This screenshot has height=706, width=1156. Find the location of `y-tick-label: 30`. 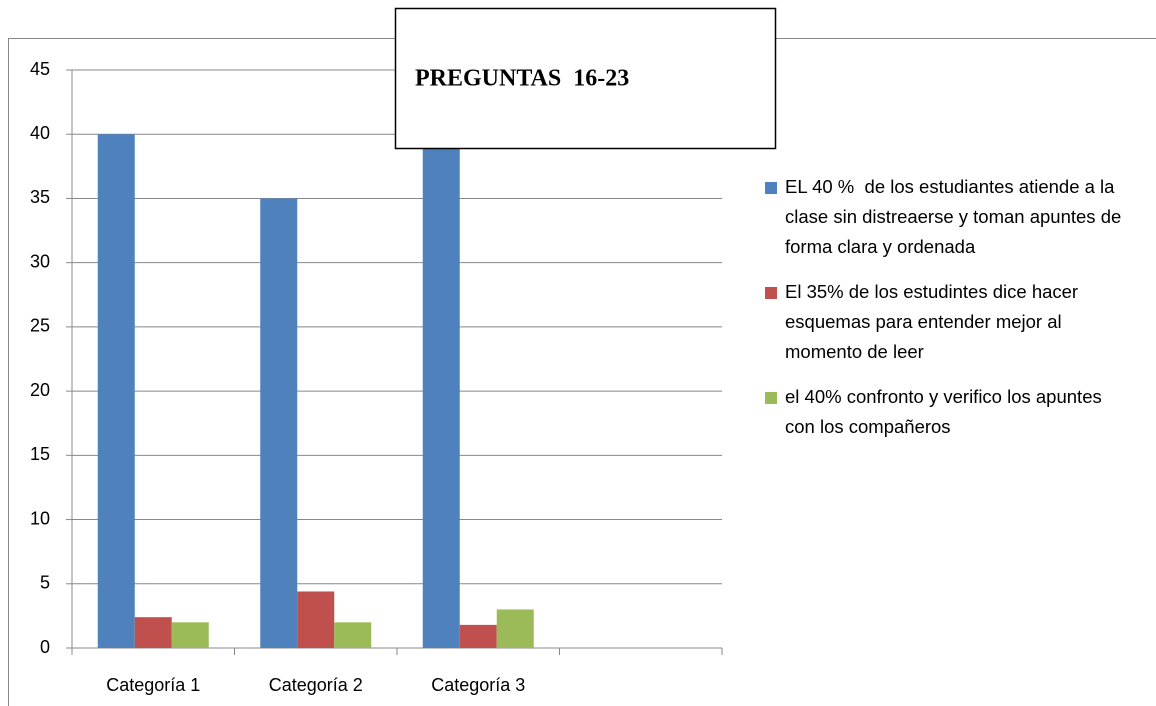

y-tick-label: 30 is located at coordinates (40, 261).